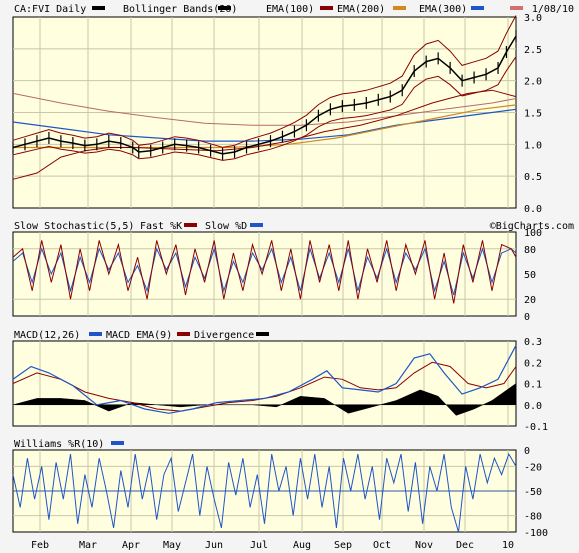 This screenshot has width=579, height=553. I want to click on williams-tick-4: -100, so click(536, 533).